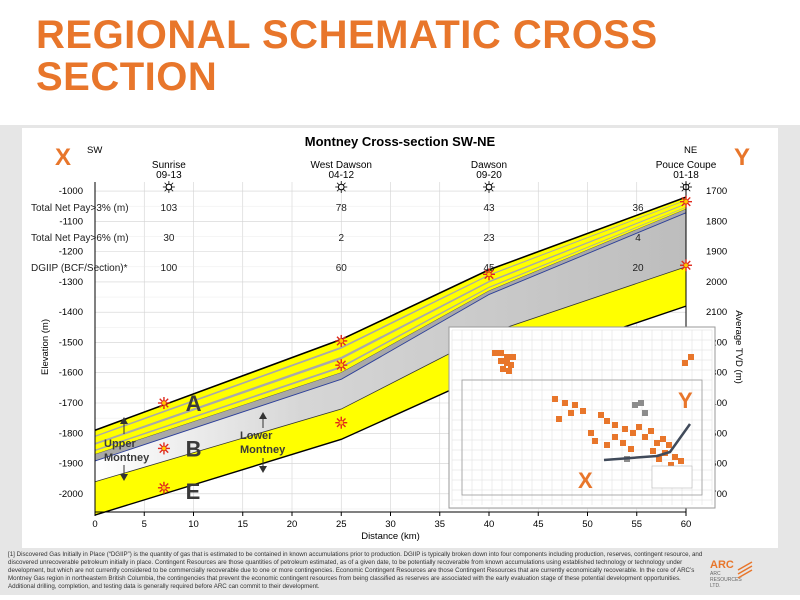  I want to click on annotation-lower-montney: Lower, so click(256, 436).